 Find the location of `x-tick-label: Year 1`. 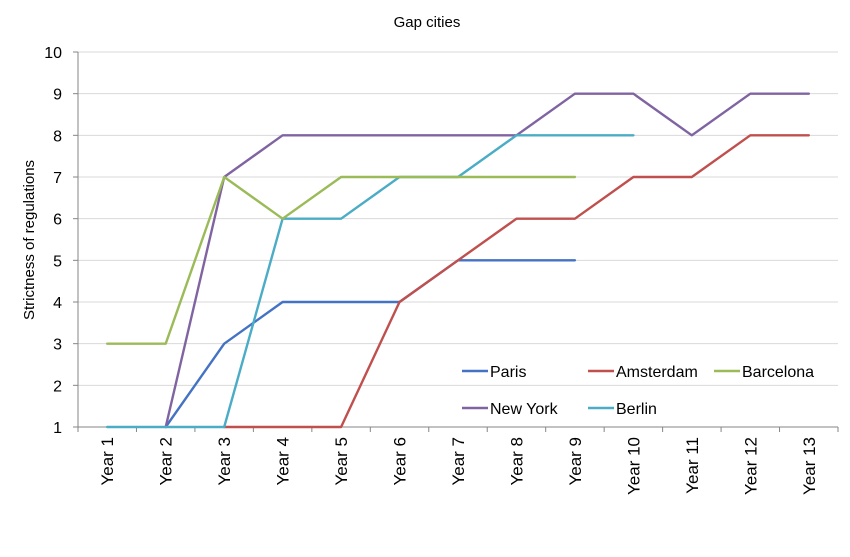

x-tick-label: Year 1 is located at coordinates (107, 461).